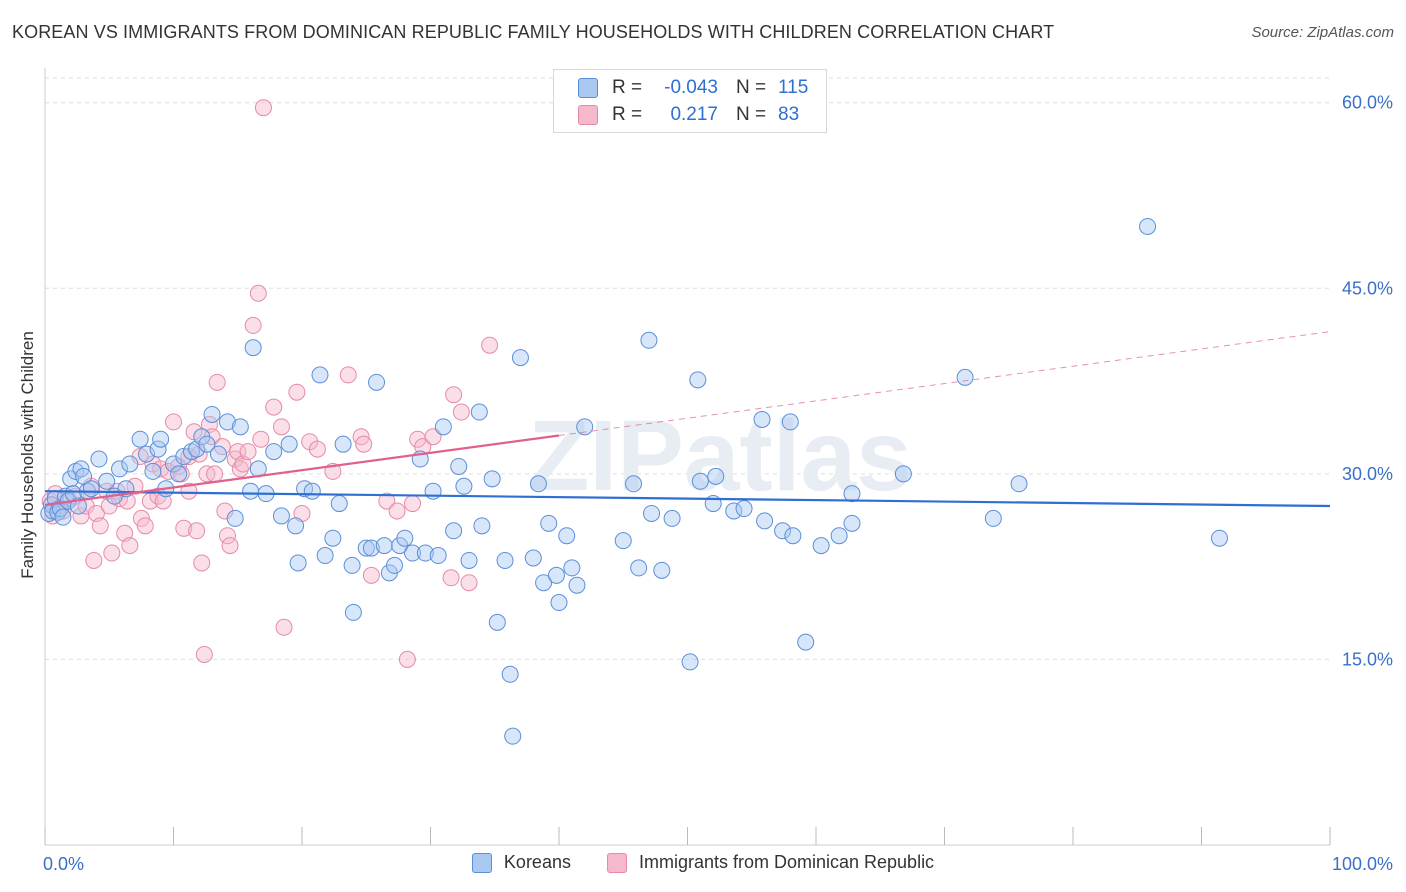 This screenshot has height=892, width=1406. I want to click on koreans-n-value: 115, so click(793, 87).